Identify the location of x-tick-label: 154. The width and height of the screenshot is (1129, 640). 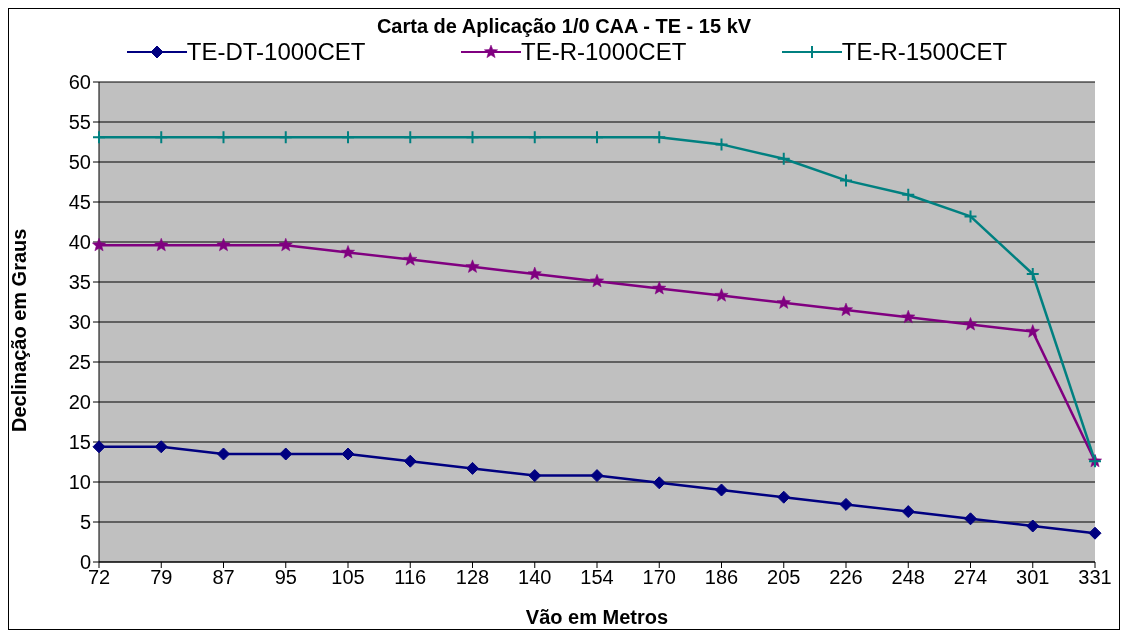
(597, 577).